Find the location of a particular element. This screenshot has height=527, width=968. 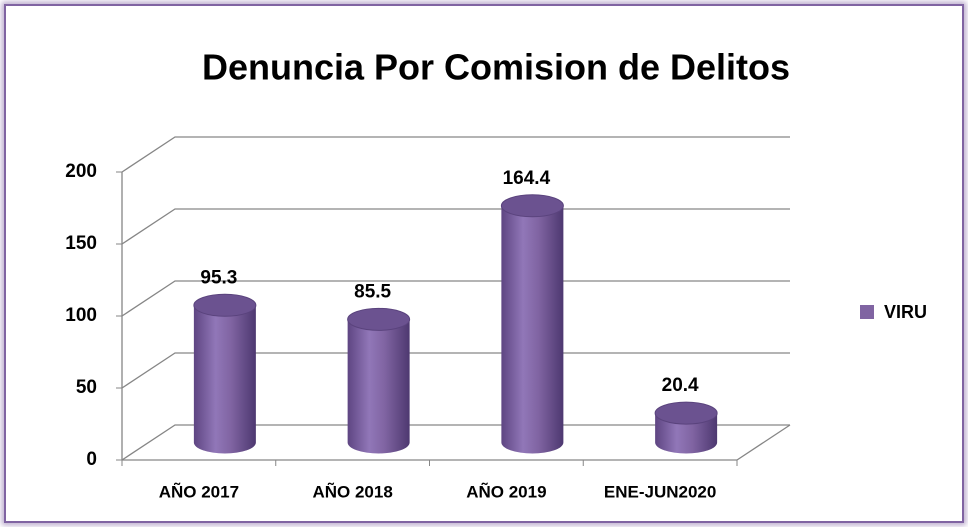

y-tick-label: 150 is located at coordinates (81, 243).